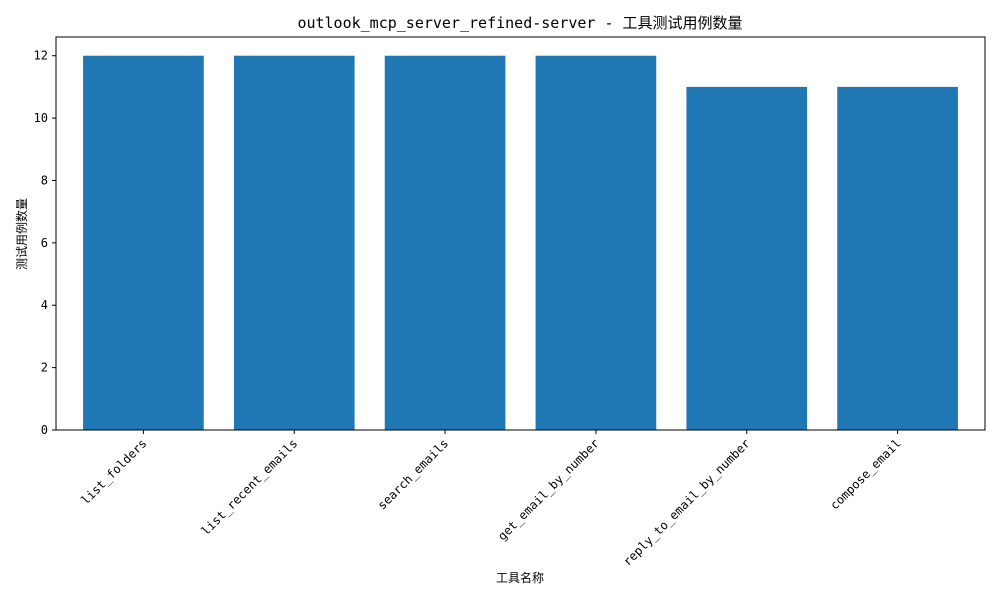 The image size is (1000, 604). What do you see at coordinates (897, 258) in the screenshot?
I see `bar-compose-email` at bounding box center [897, 258].